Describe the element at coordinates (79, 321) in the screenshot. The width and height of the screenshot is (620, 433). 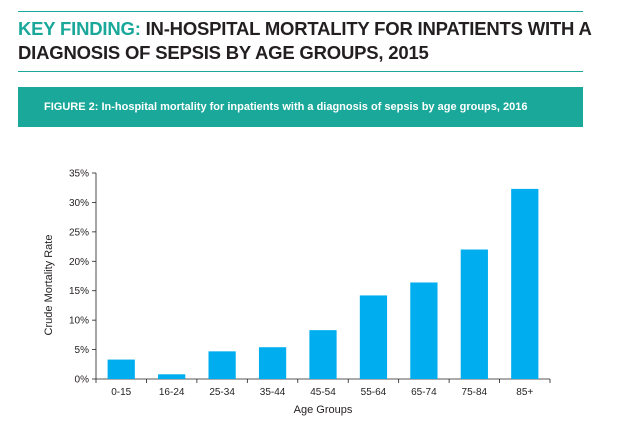
I see `y-tick-label: 10%` at that location.